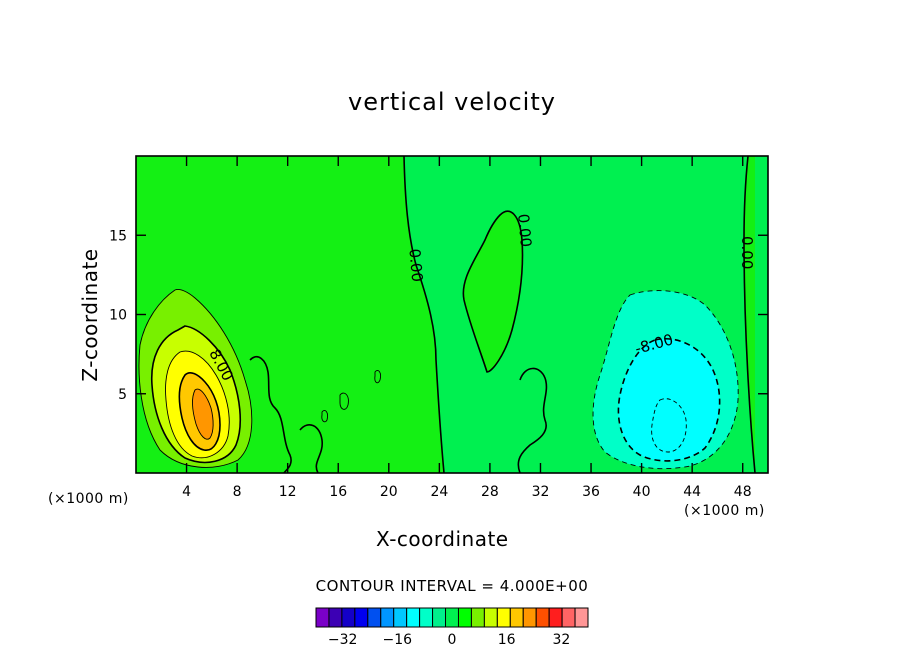 The height and width of the screenshot is (654, 904). What do you see at coordinates (507, 640) in the screenshot?
I see `colorbar-tick-label: 16` at bounding box center [507, 640].